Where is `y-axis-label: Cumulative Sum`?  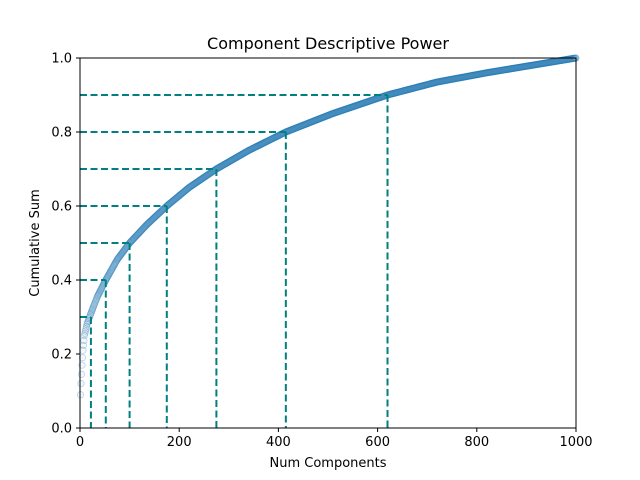
y-axis-label: Cumulative Sum is located at coordinates (35, 243).